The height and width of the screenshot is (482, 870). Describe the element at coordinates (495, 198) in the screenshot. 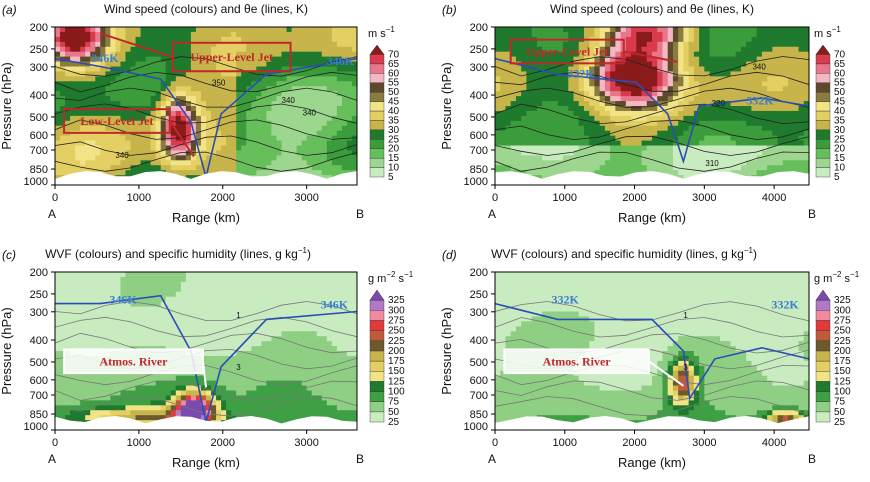

I see `x-tick-label: 0` at that location.